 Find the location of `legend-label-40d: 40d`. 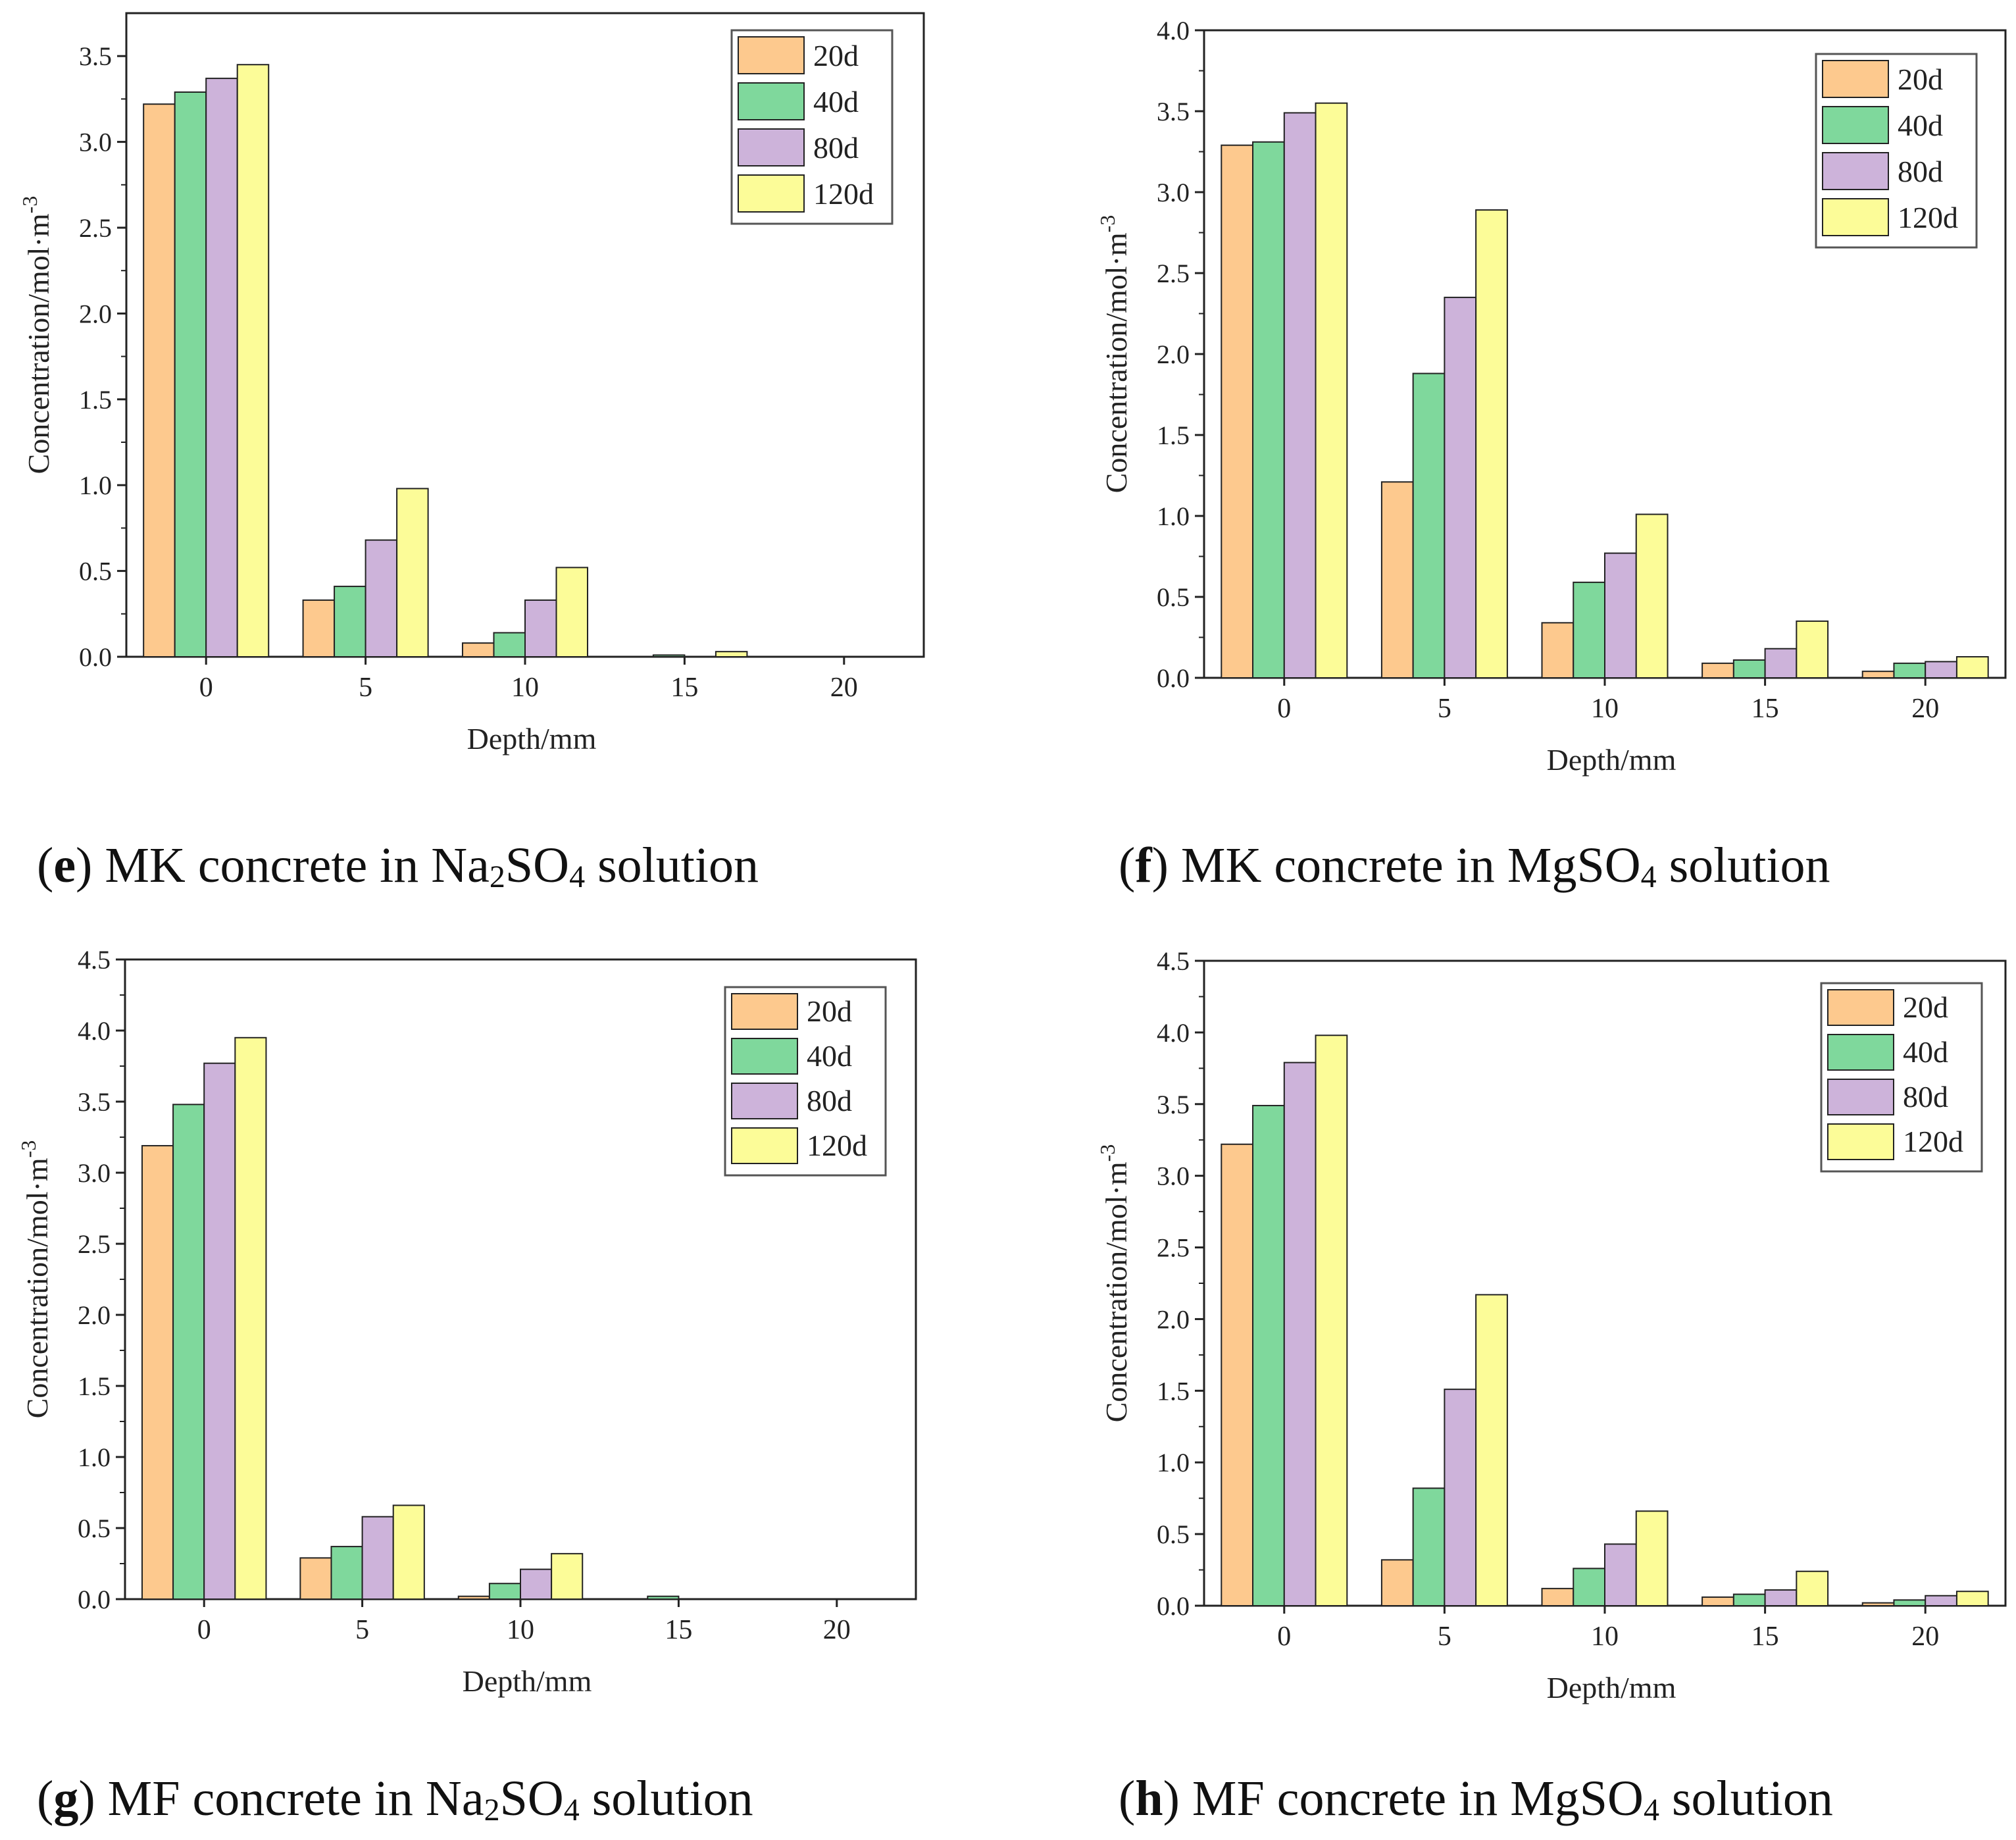

legend-label-40d: 40d is located at coordinates (836, 101).